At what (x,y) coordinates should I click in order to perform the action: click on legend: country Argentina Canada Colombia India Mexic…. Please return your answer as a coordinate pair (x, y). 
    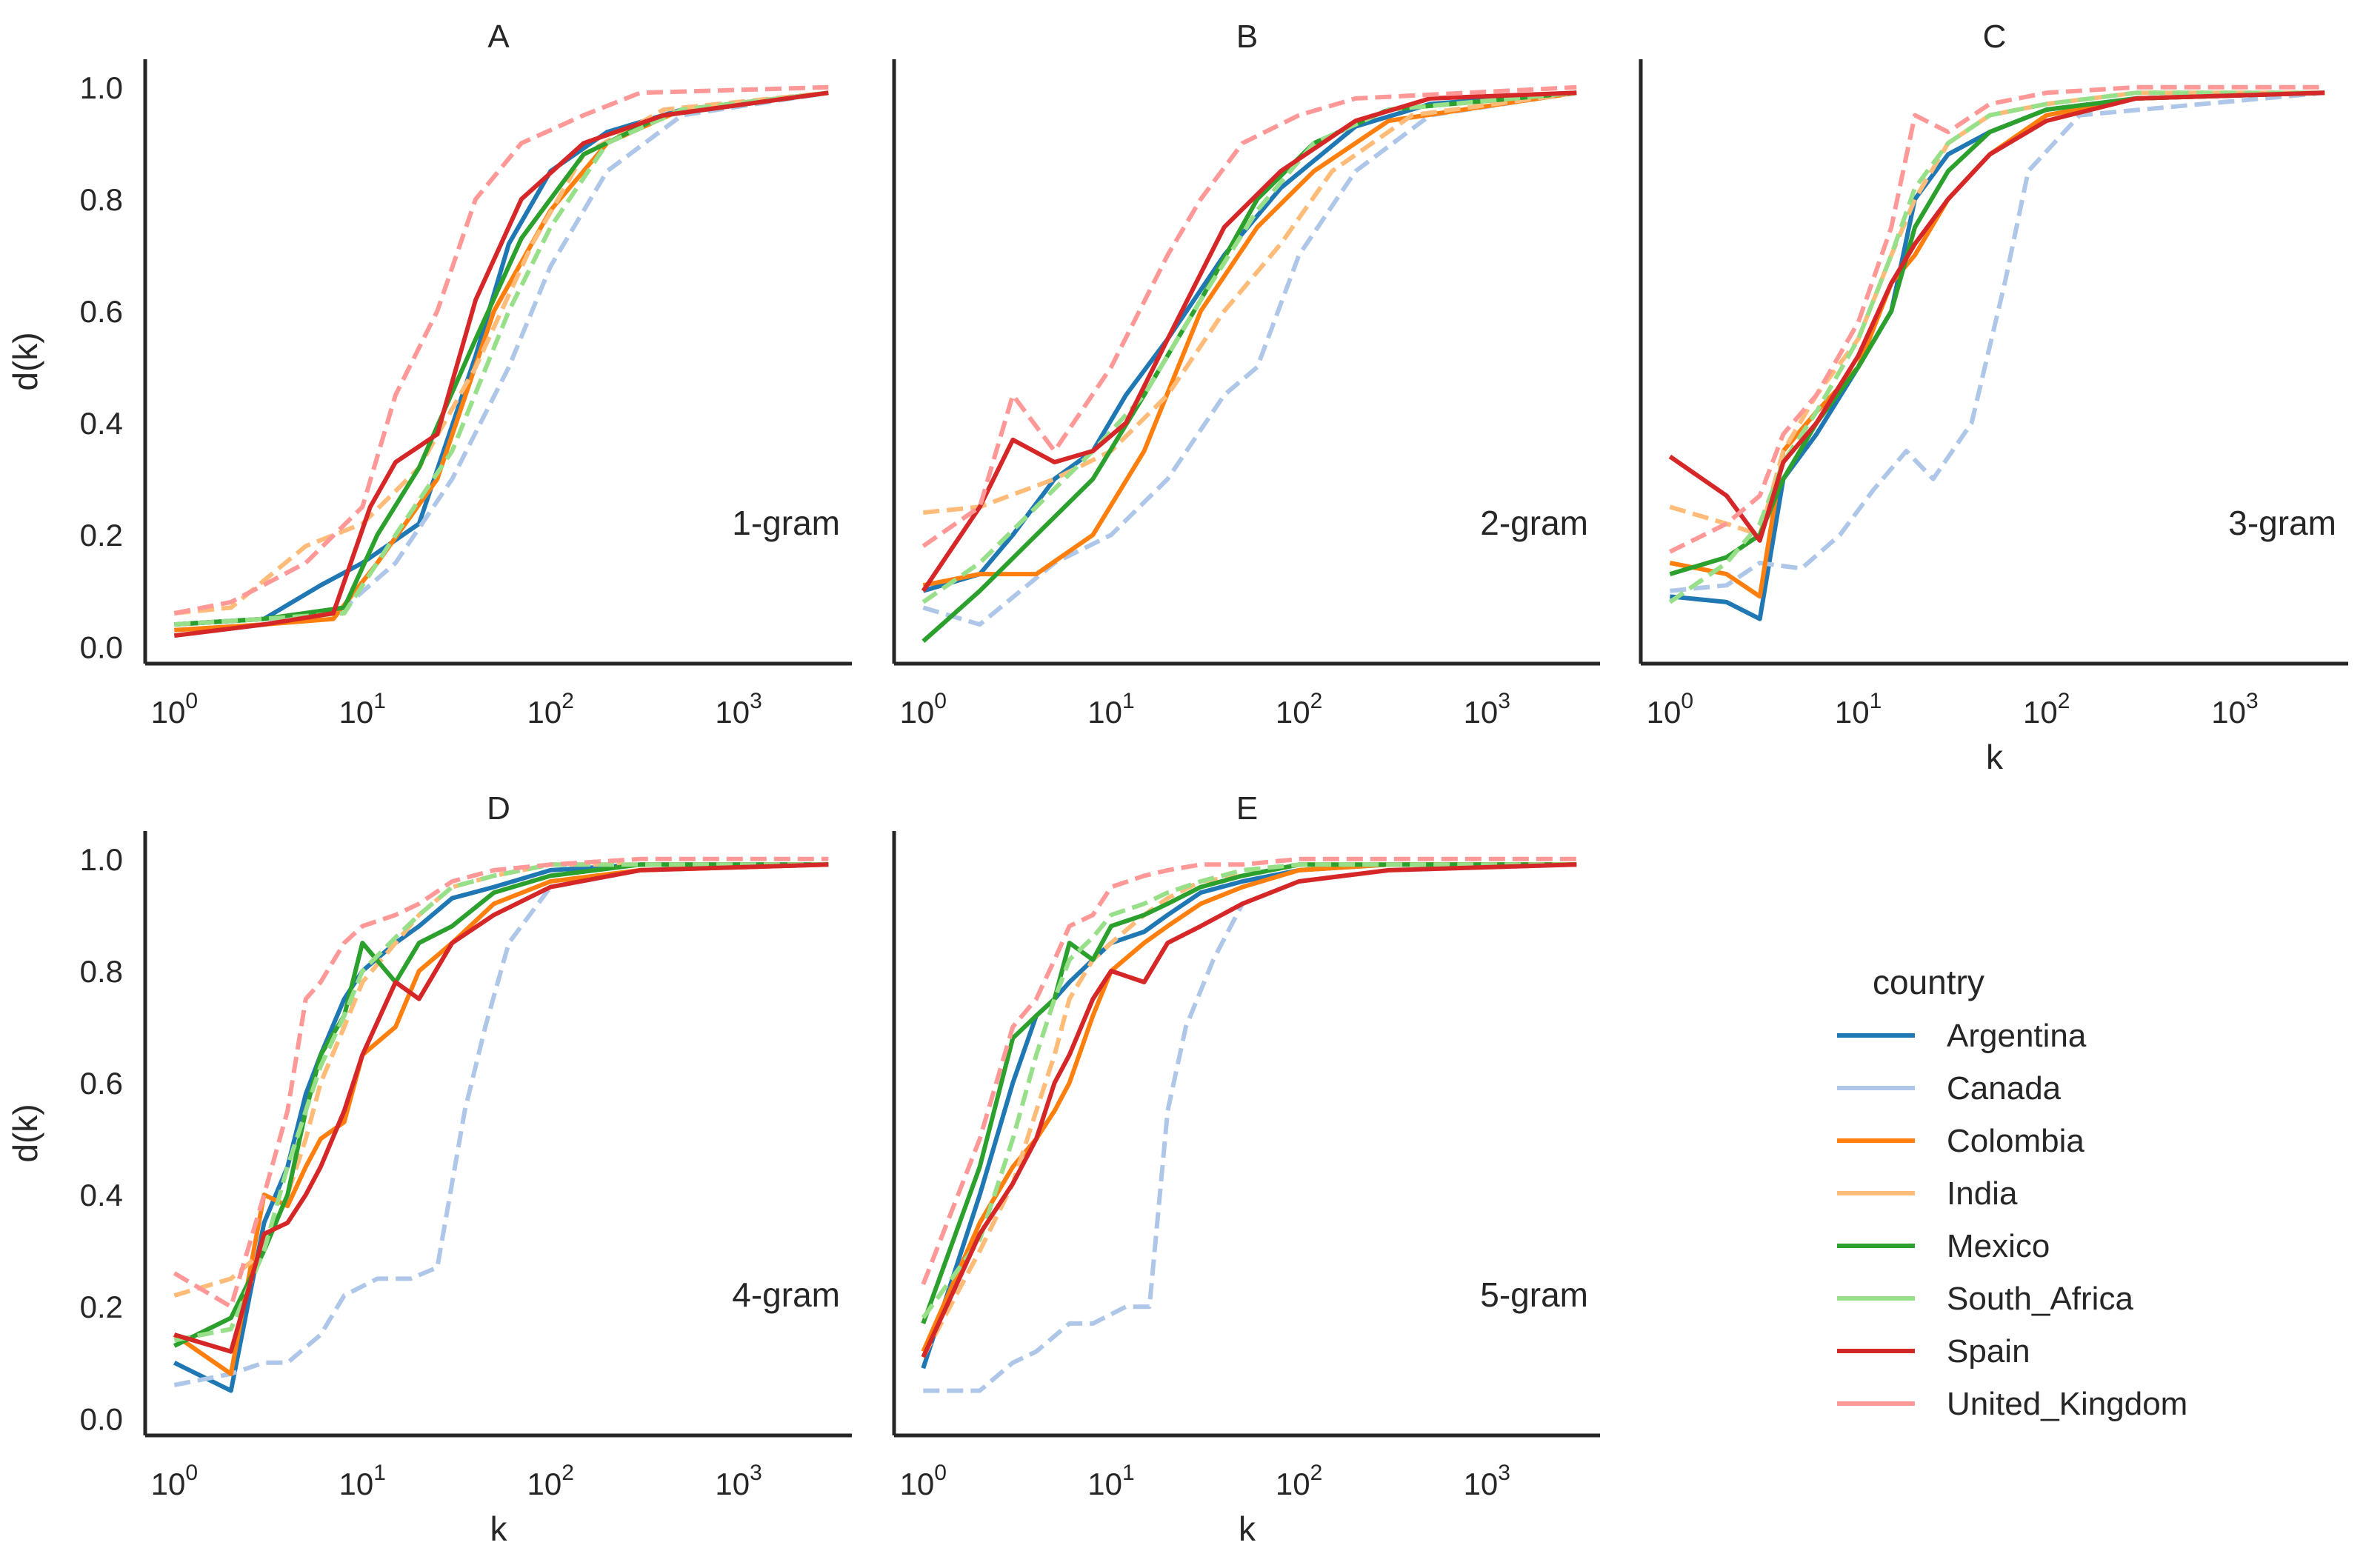
    Looking at the image, I should click on (2012, 1193).